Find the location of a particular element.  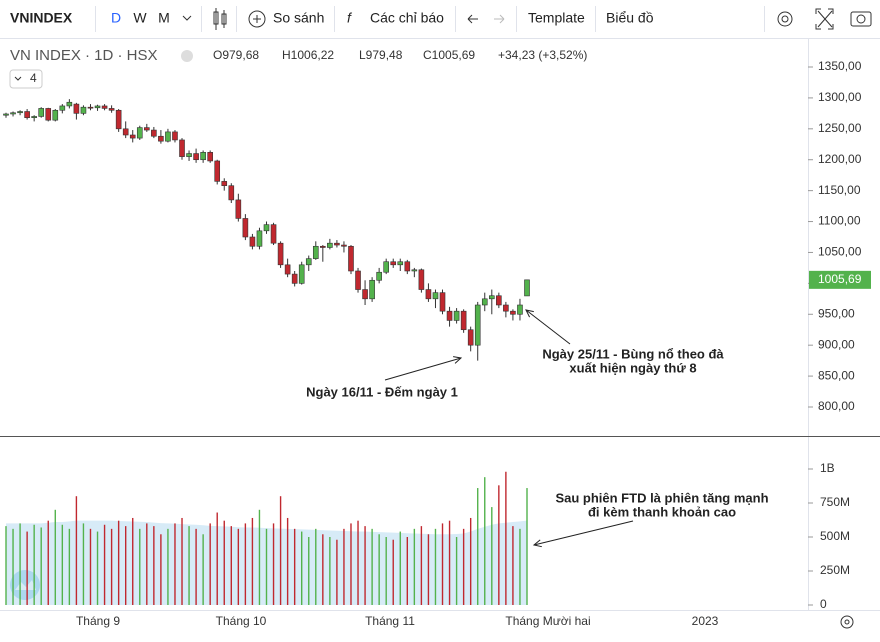

legend-close: C1005,69 is located at coordinates (449, 55).